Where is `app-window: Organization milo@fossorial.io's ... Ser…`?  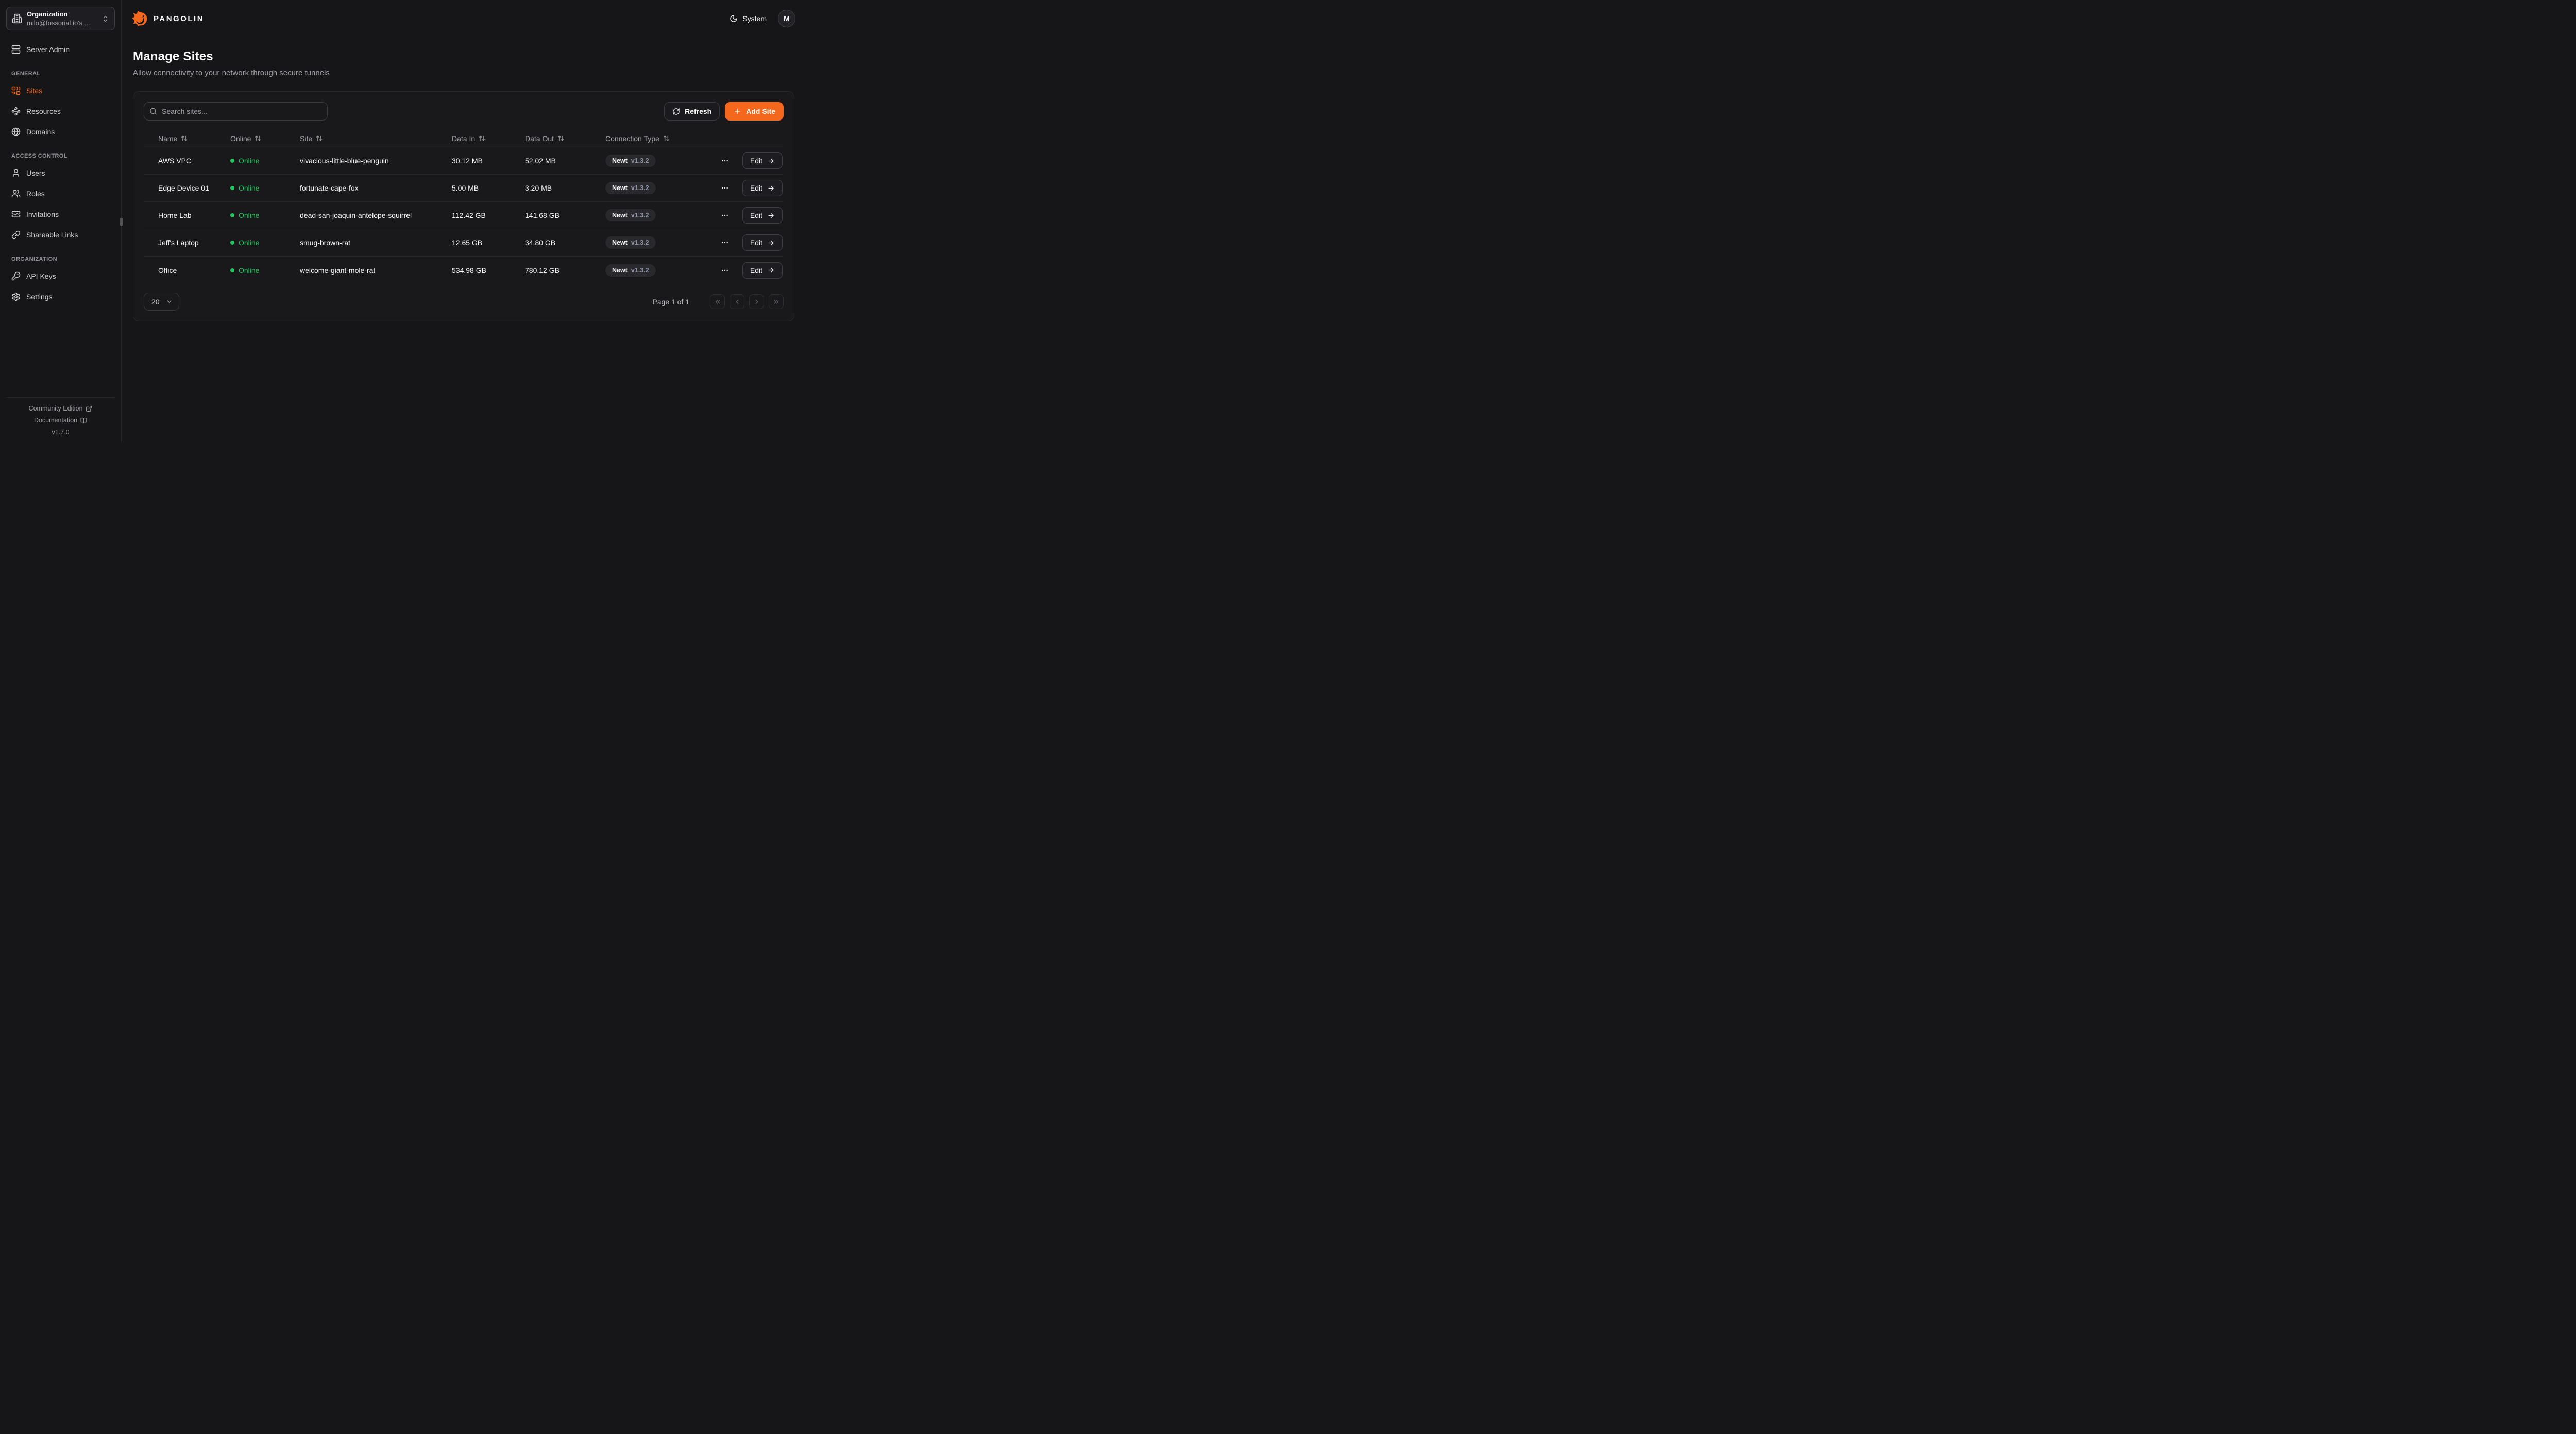
app-window: Organization milo@fossorial.io's ... Ser… is located at coordinates (404, 221).